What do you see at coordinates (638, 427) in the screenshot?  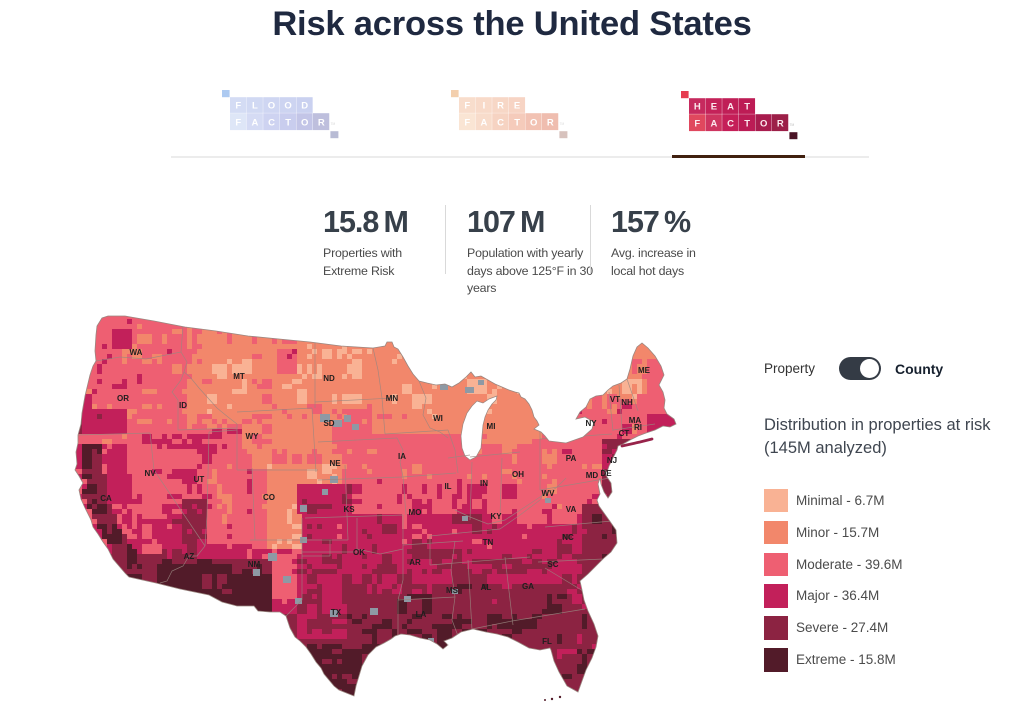 I see `svg-text: RI` at bounding box center [638, 427].